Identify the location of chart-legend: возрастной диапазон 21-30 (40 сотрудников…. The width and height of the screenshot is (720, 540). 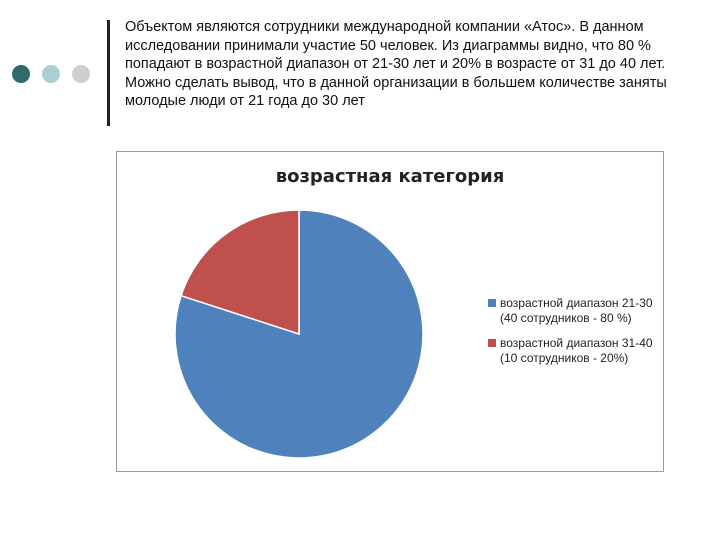
(573, 336).